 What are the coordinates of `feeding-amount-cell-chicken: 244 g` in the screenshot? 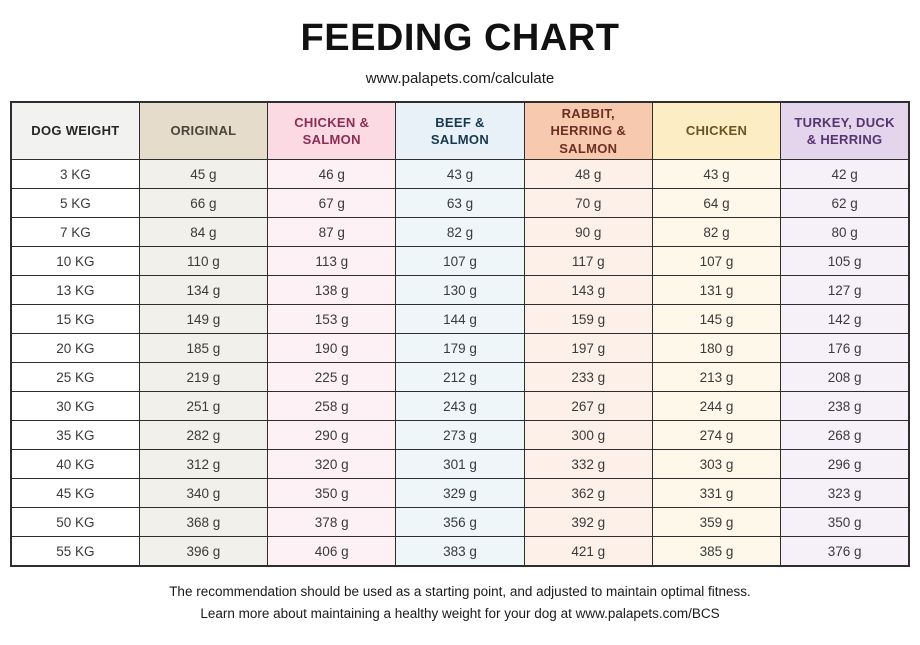 It's located at (716, 406).